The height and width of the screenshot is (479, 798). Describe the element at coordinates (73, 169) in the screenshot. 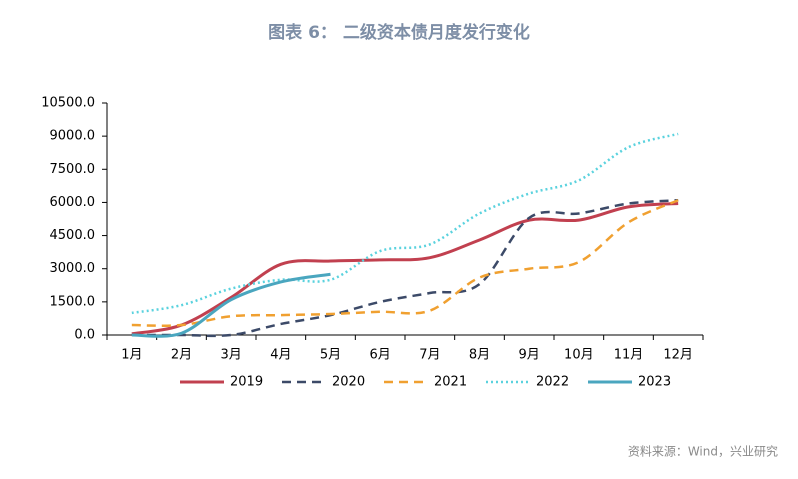

I see `y-tick-label: 7500.0` at that location.